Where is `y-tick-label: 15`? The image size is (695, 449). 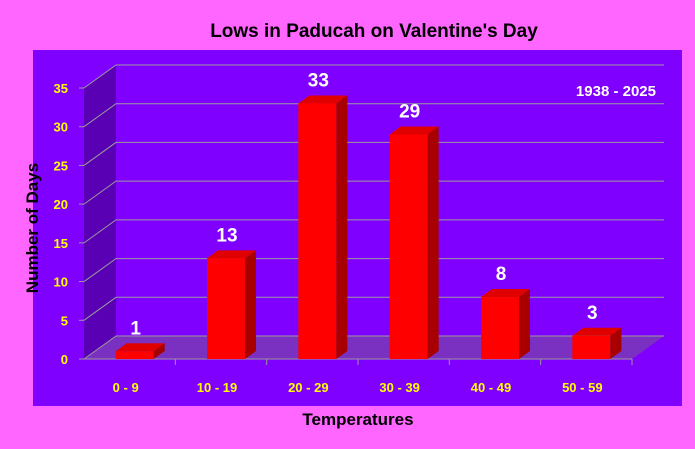
y-tick-label: 15 is located at coordinates (61, 243).